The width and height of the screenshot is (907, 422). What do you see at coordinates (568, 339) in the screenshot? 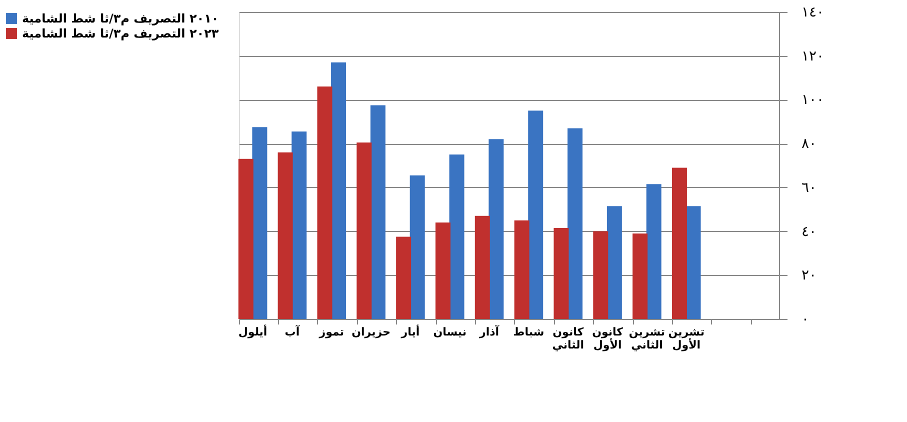
I see `x-tick-label: كانون الثاني` at bounding box center [568, 339].